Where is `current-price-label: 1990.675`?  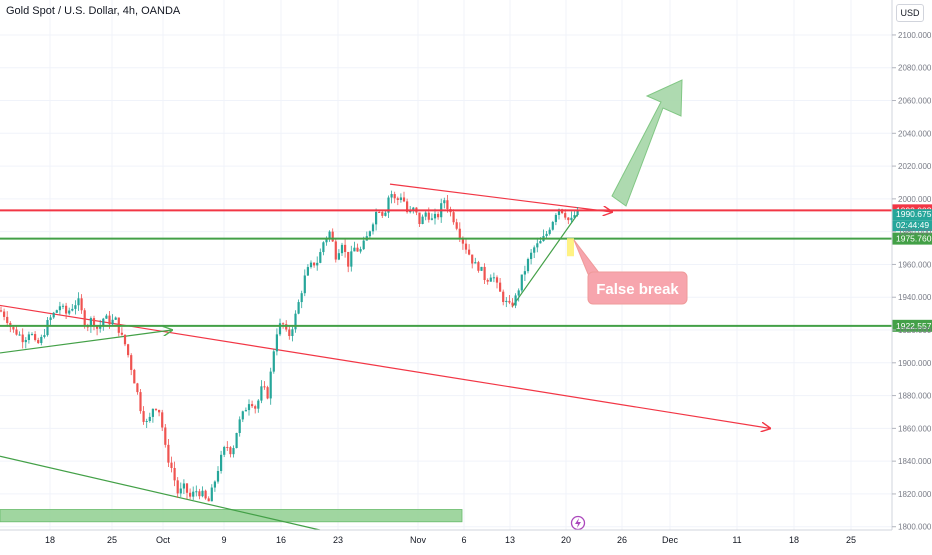 current-price-label: 1990.675 is located at coordinates (914, 214).